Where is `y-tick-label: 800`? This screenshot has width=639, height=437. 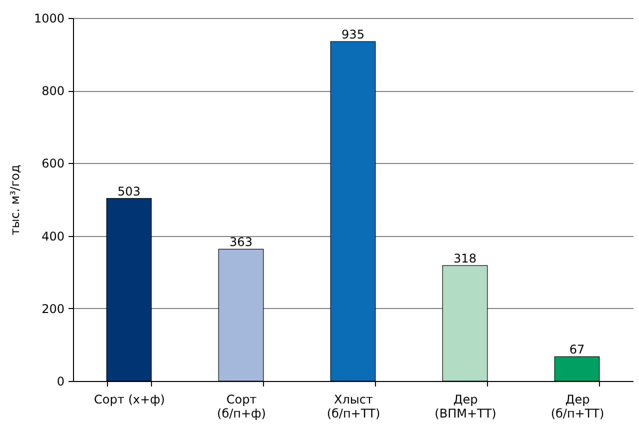
y-tick-label: 800 is located at coordinates (53, 91).